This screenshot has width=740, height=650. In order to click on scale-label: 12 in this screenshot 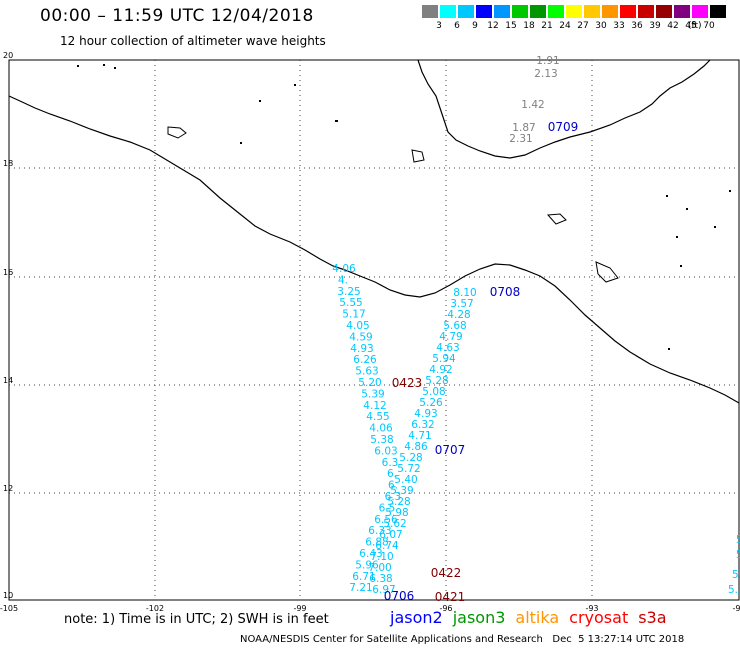, I will do `click(493, 26)`.